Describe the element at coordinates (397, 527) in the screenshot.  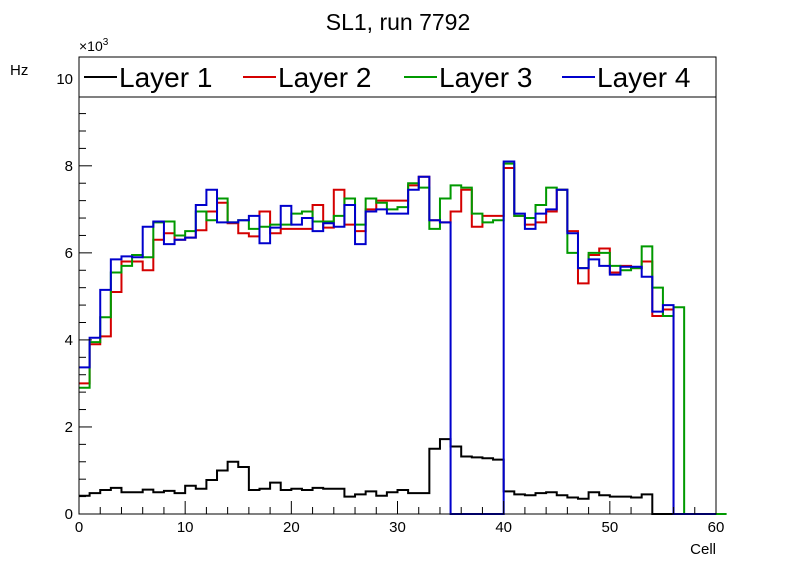
I see `x-tick-label: 30` at that location.